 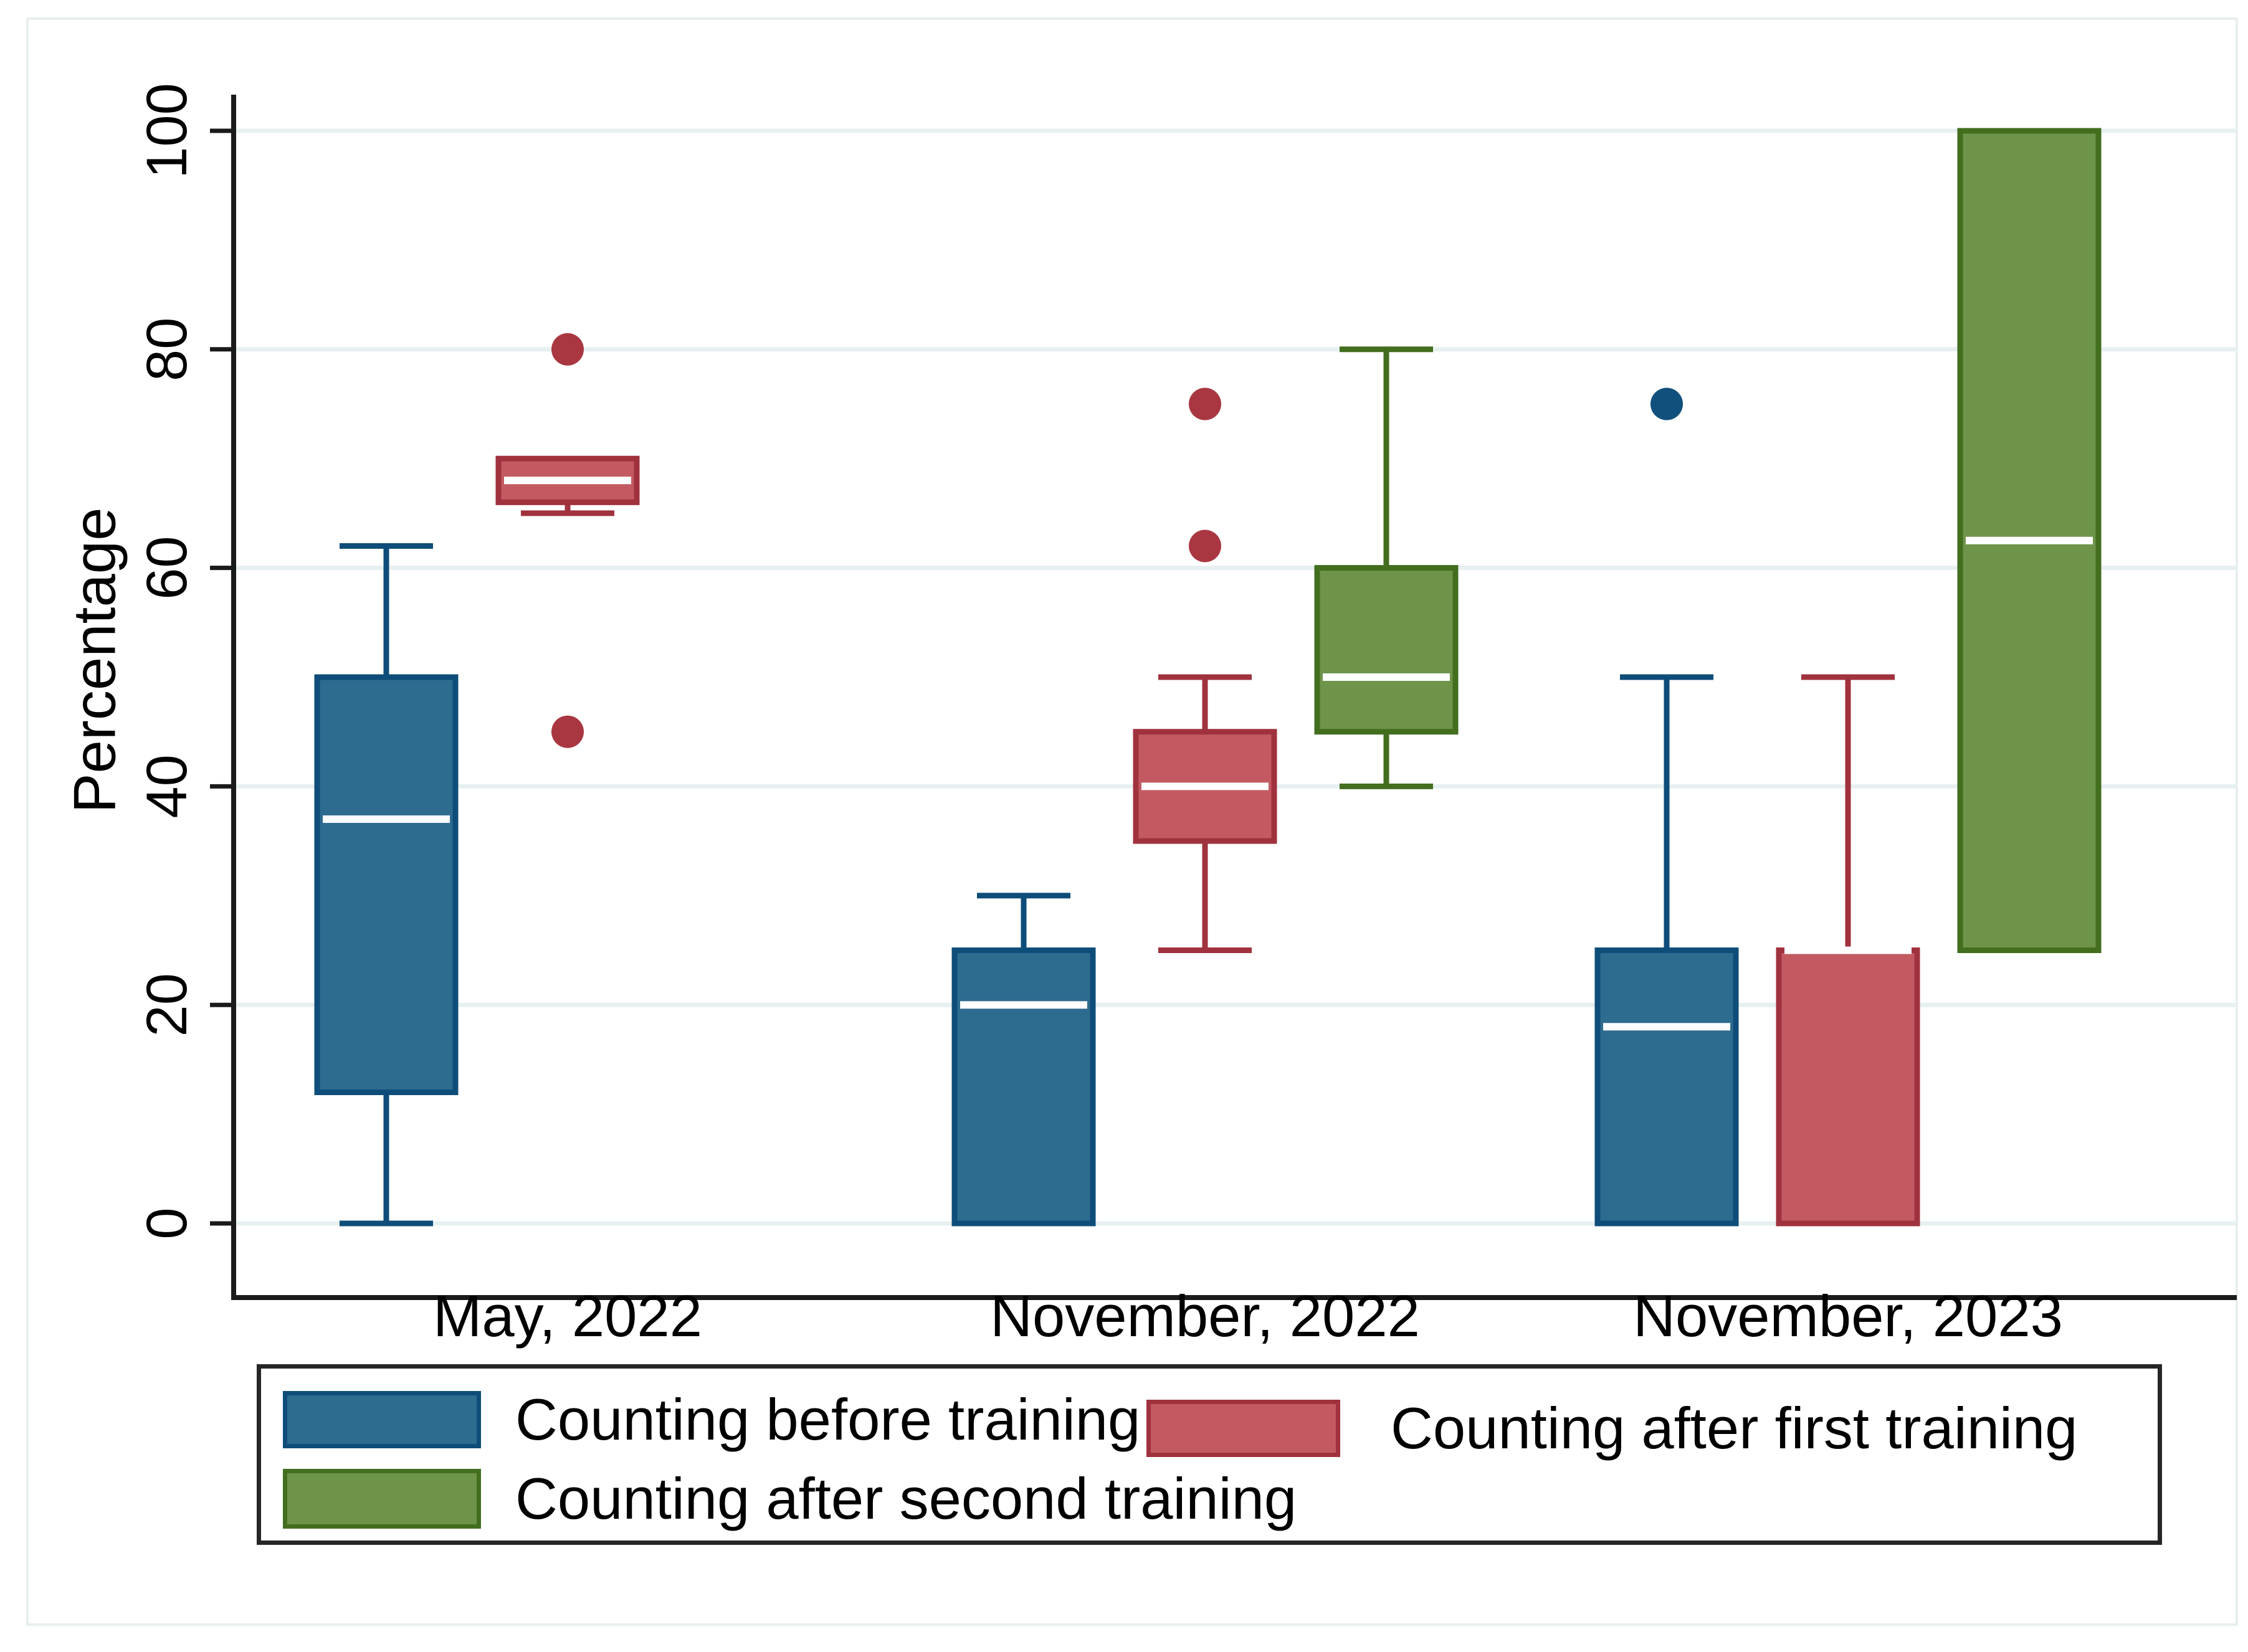 I want to click on x-axis-label: November, 2022, so click(x=1205, y=1316).